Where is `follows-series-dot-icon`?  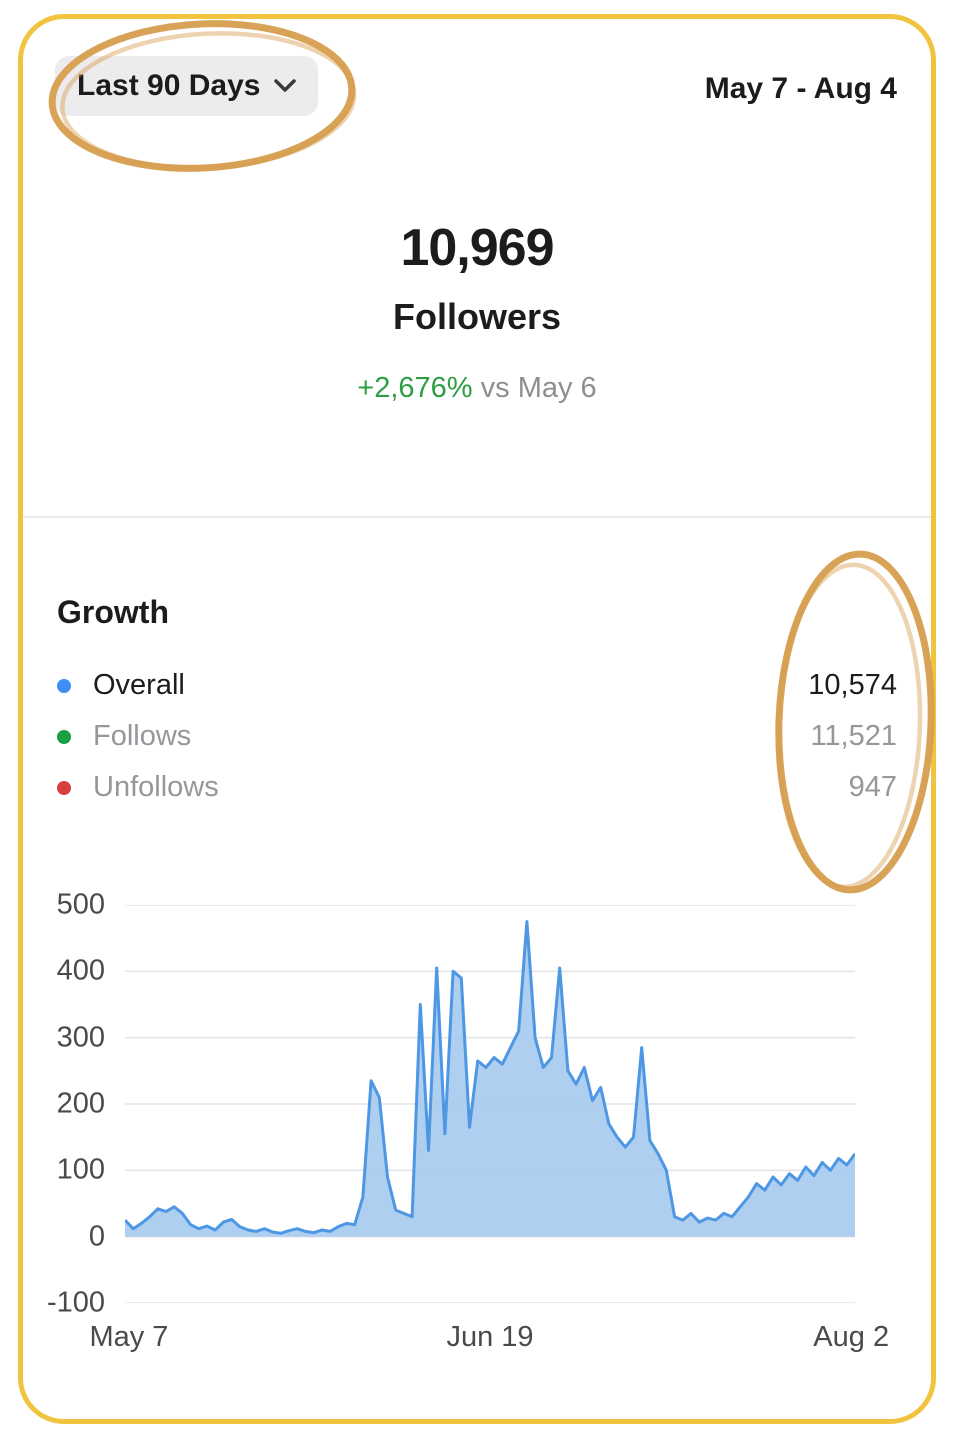 follows-series-dot-icon is located at coordinates (64, 736).